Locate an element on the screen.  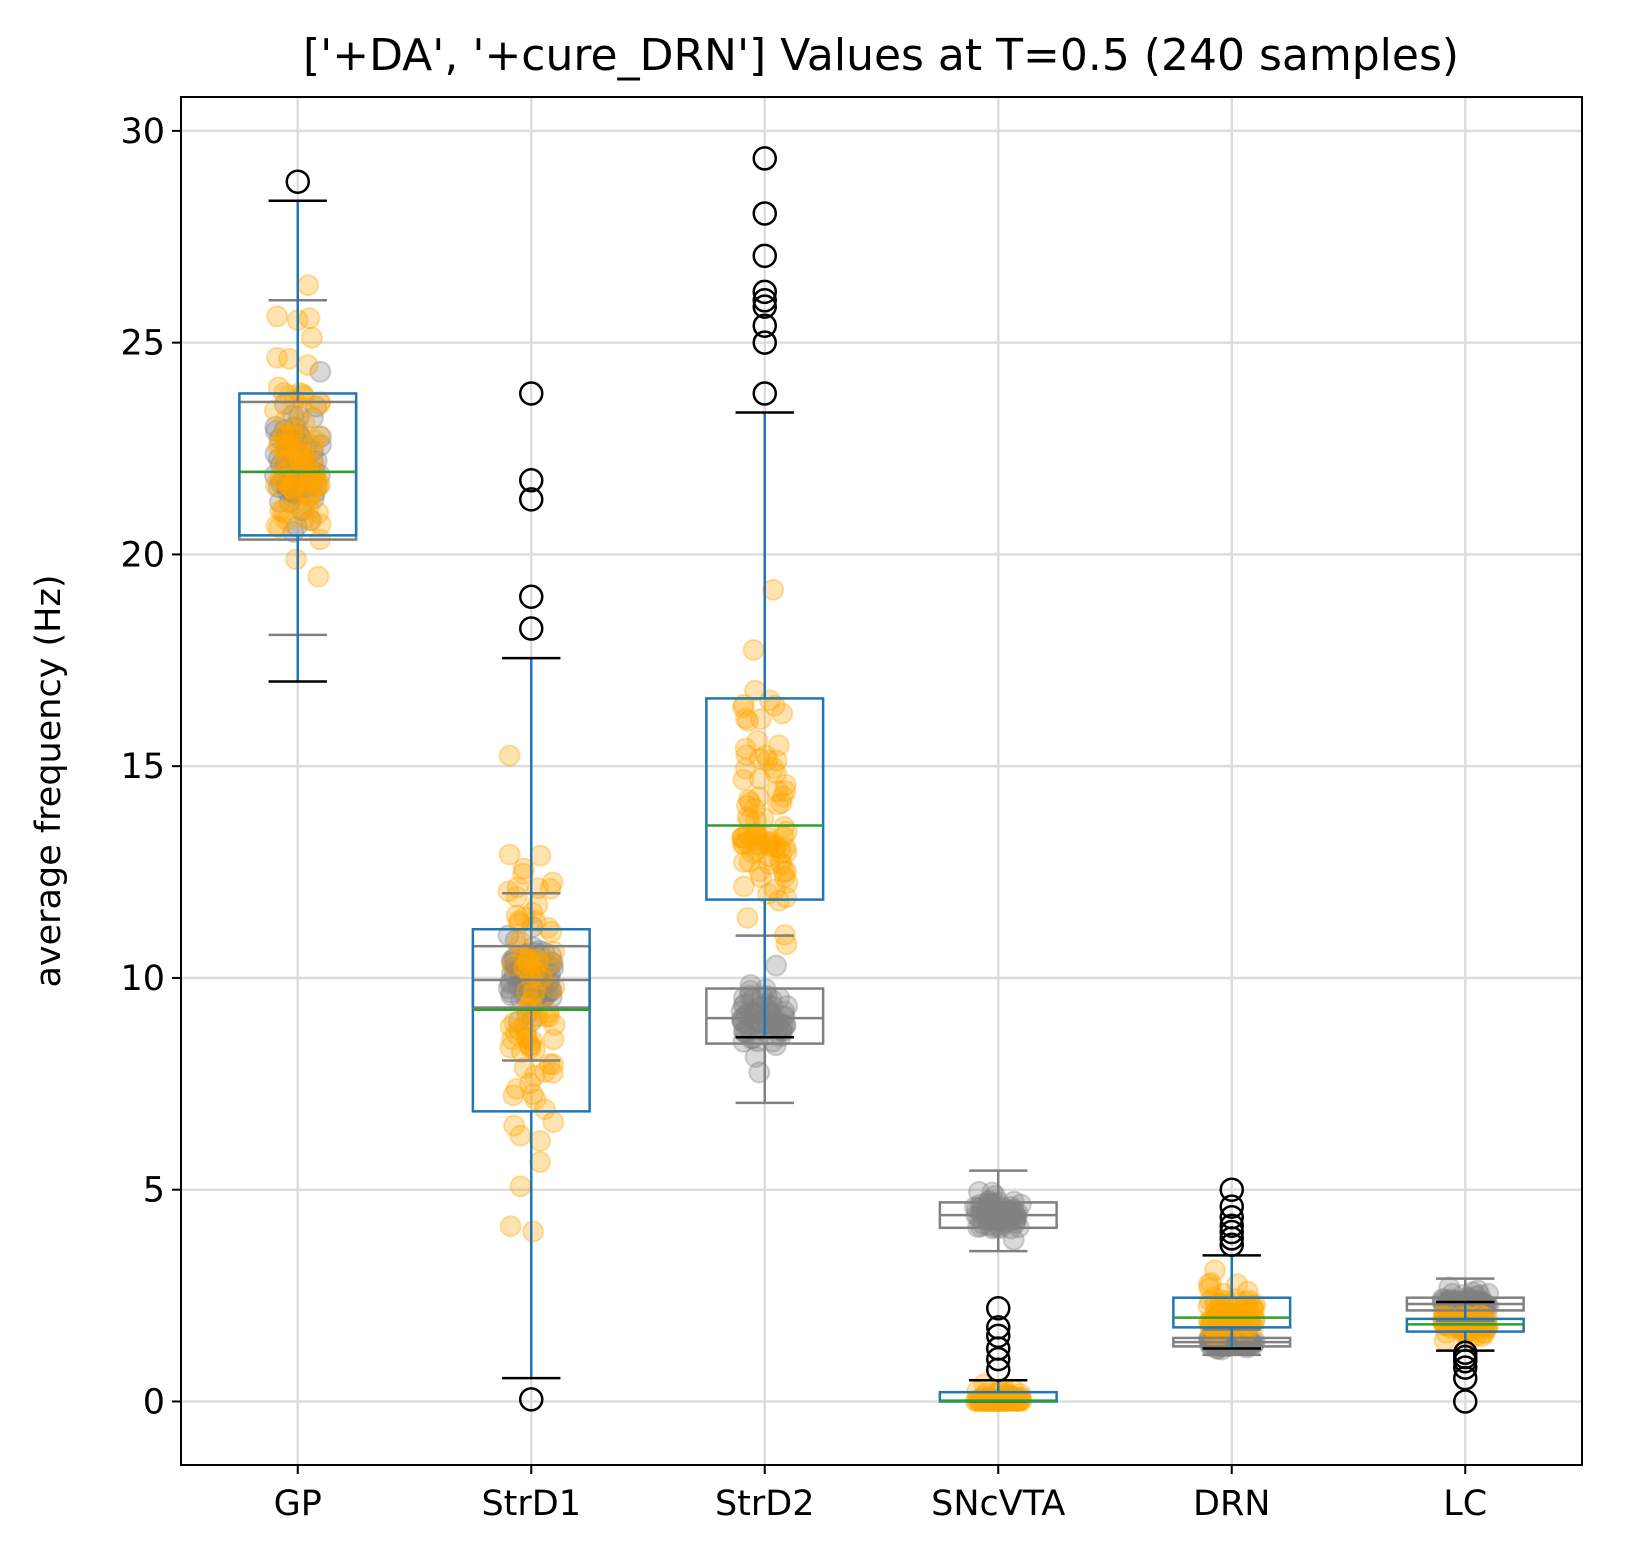
primary-gp is located at coordinates (298, 441).